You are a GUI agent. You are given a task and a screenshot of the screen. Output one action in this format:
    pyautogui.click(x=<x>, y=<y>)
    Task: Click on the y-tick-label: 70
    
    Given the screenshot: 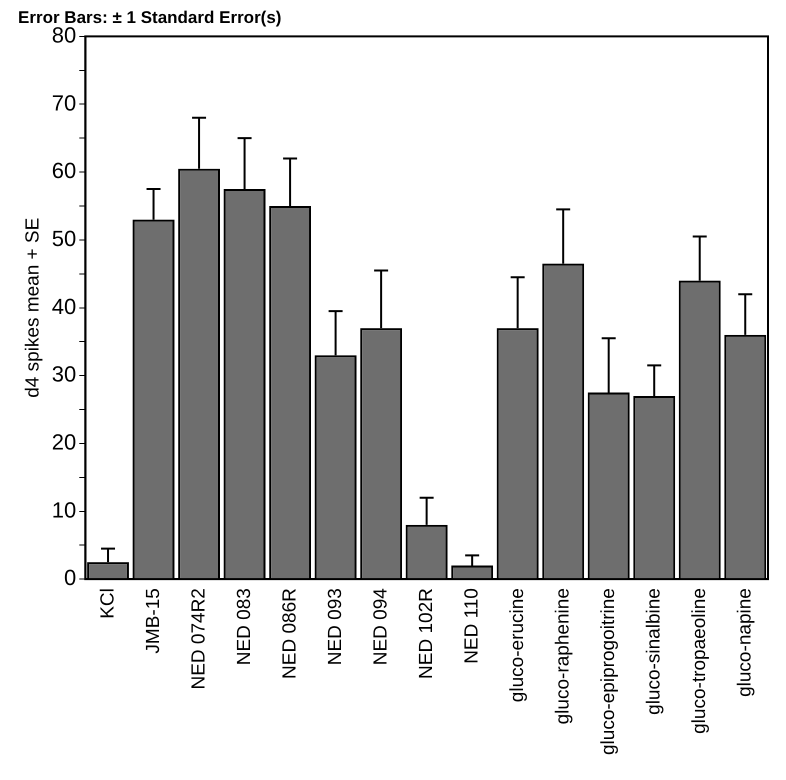 What is the action you would take?
    pyautogui.click(x=64, y=103)
    